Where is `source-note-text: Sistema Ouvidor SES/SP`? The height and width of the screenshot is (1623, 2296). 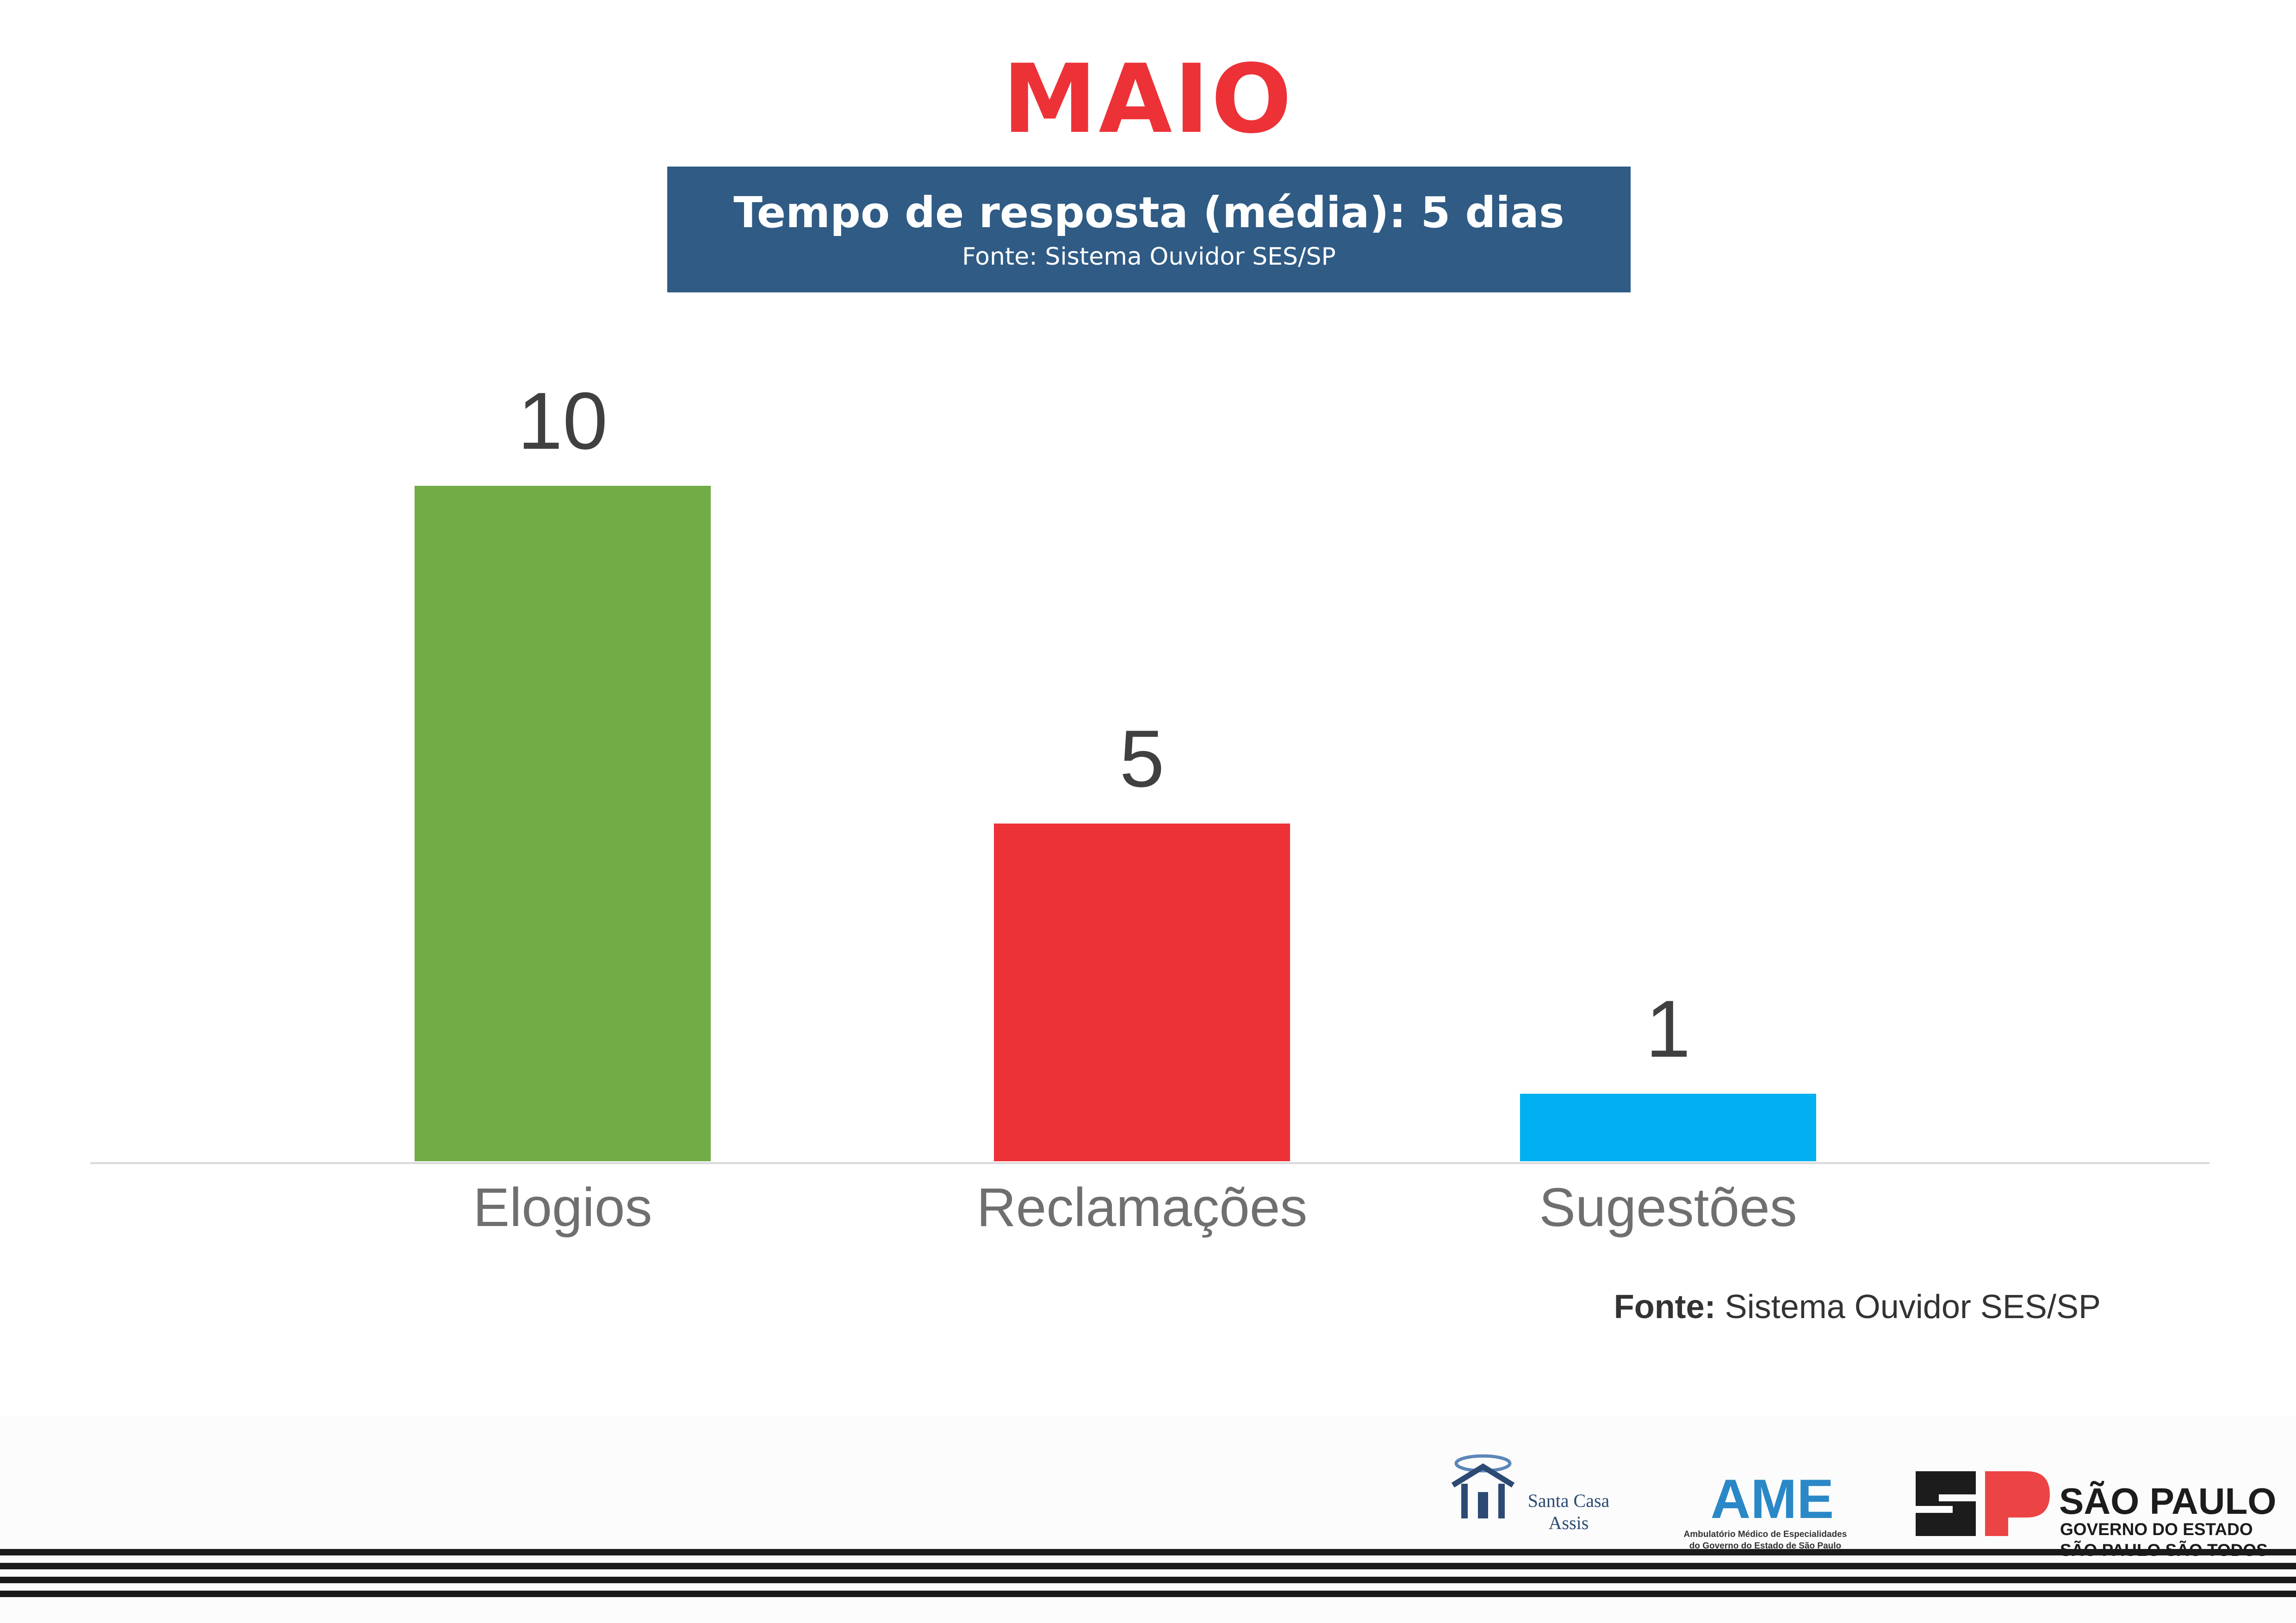
source-note-text: Sistema Ouvidor SES/SP is located at coordinates (1908, 1307).